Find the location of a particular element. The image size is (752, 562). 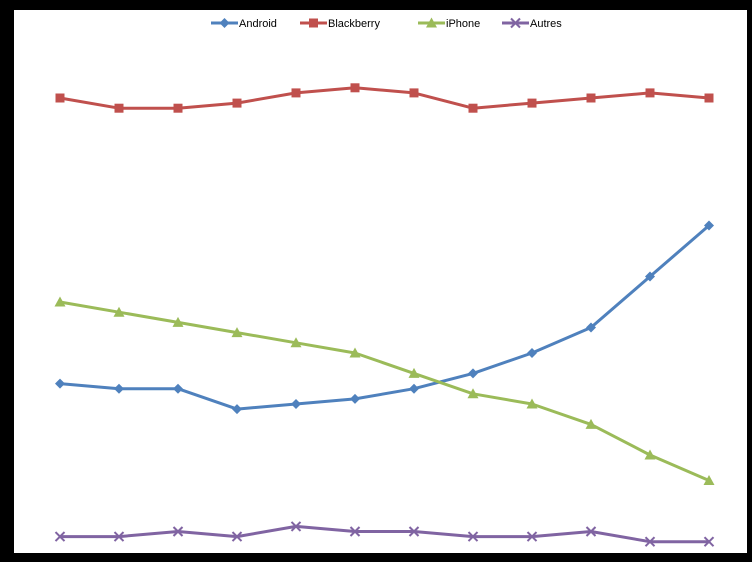

legend-item-android: Android is located at coordinates (244, 24).